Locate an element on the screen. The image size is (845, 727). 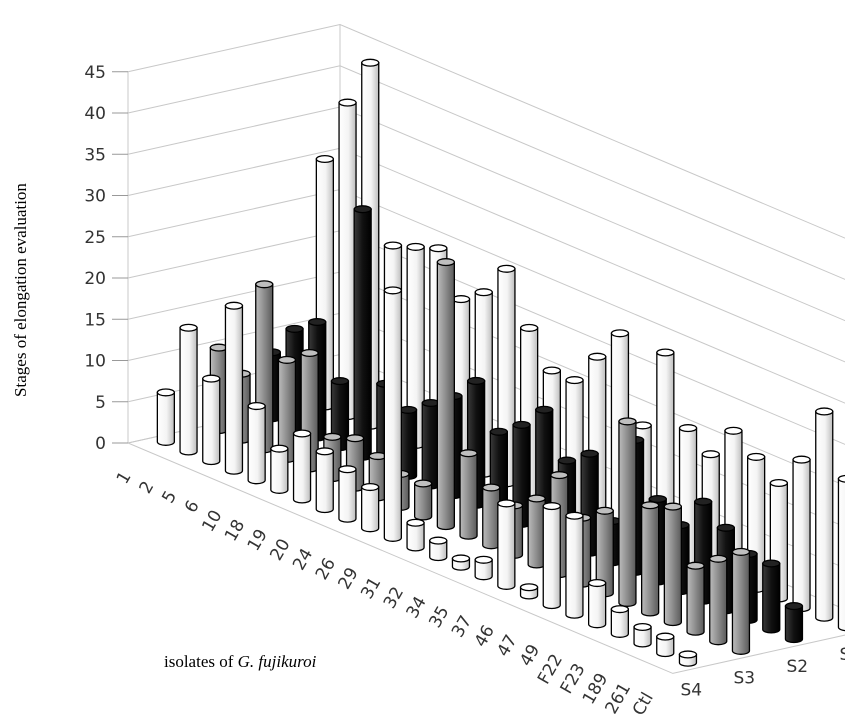
y-tick-label: 15 is located at coordinates (95, 320).